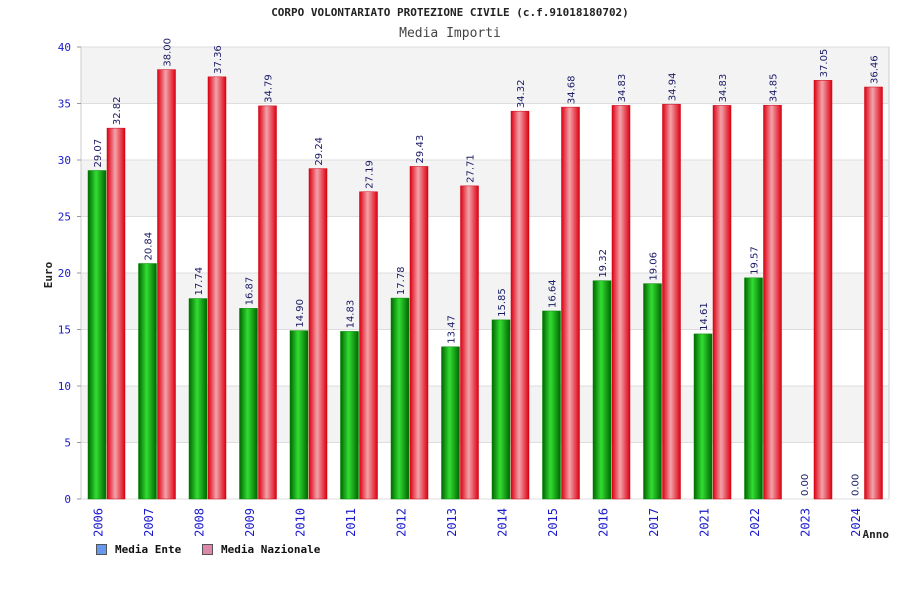 Image resolution: width=900 pixels, height=600 pixels. I want to click on legend-swatch-media-nazionale, so click(207, 549).